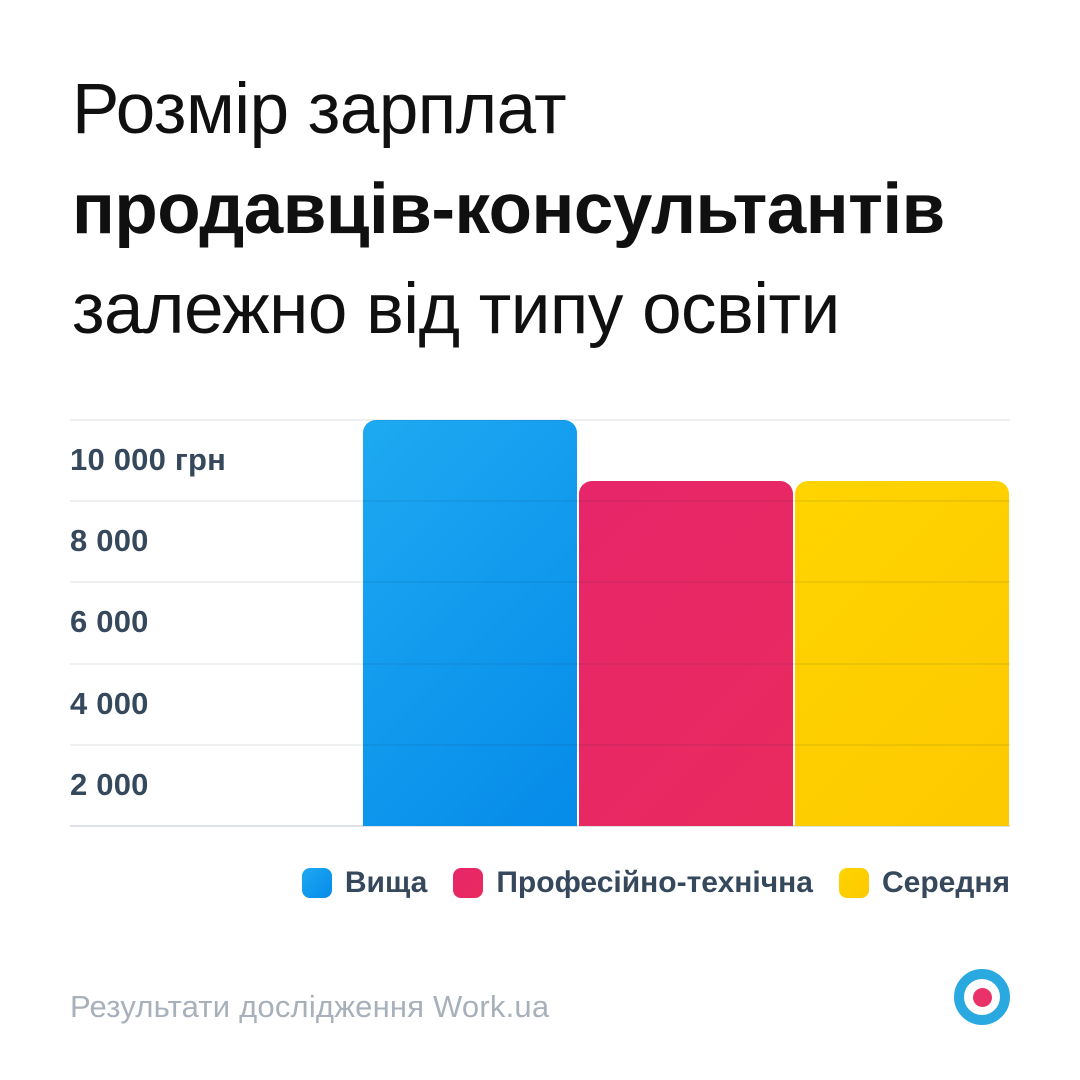 The image size is (1080, 1080). Describe the element at coordinates (386, 882) in the screenshot. I see `legend-label-vyshcha: Вища` at that location.